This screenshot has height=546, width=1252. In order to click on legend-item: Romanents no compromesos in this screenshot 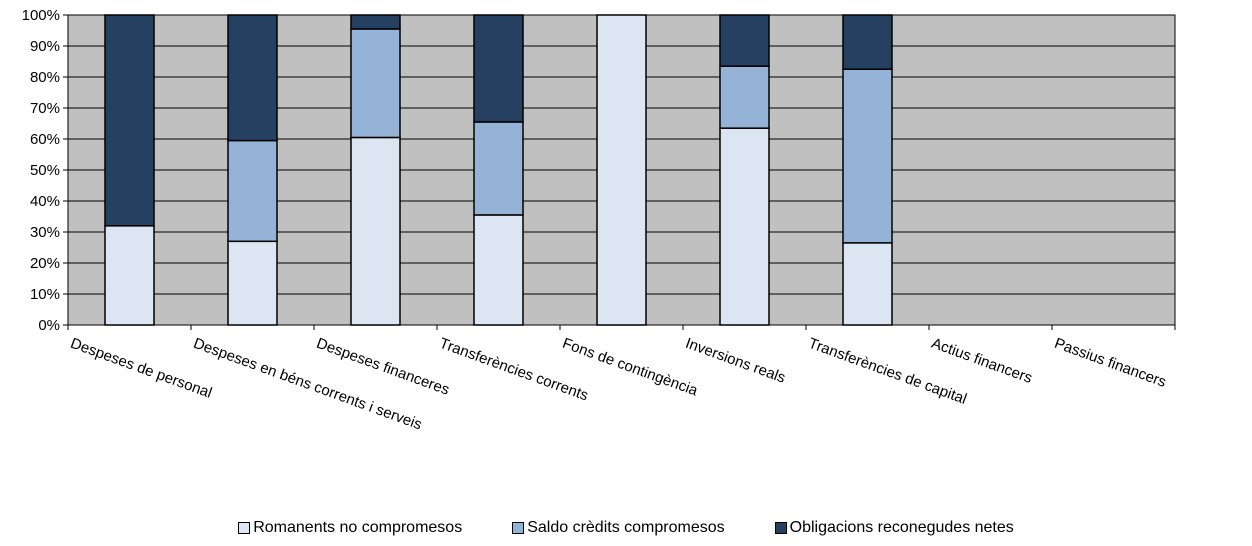, I will do `click(350, 528)`.